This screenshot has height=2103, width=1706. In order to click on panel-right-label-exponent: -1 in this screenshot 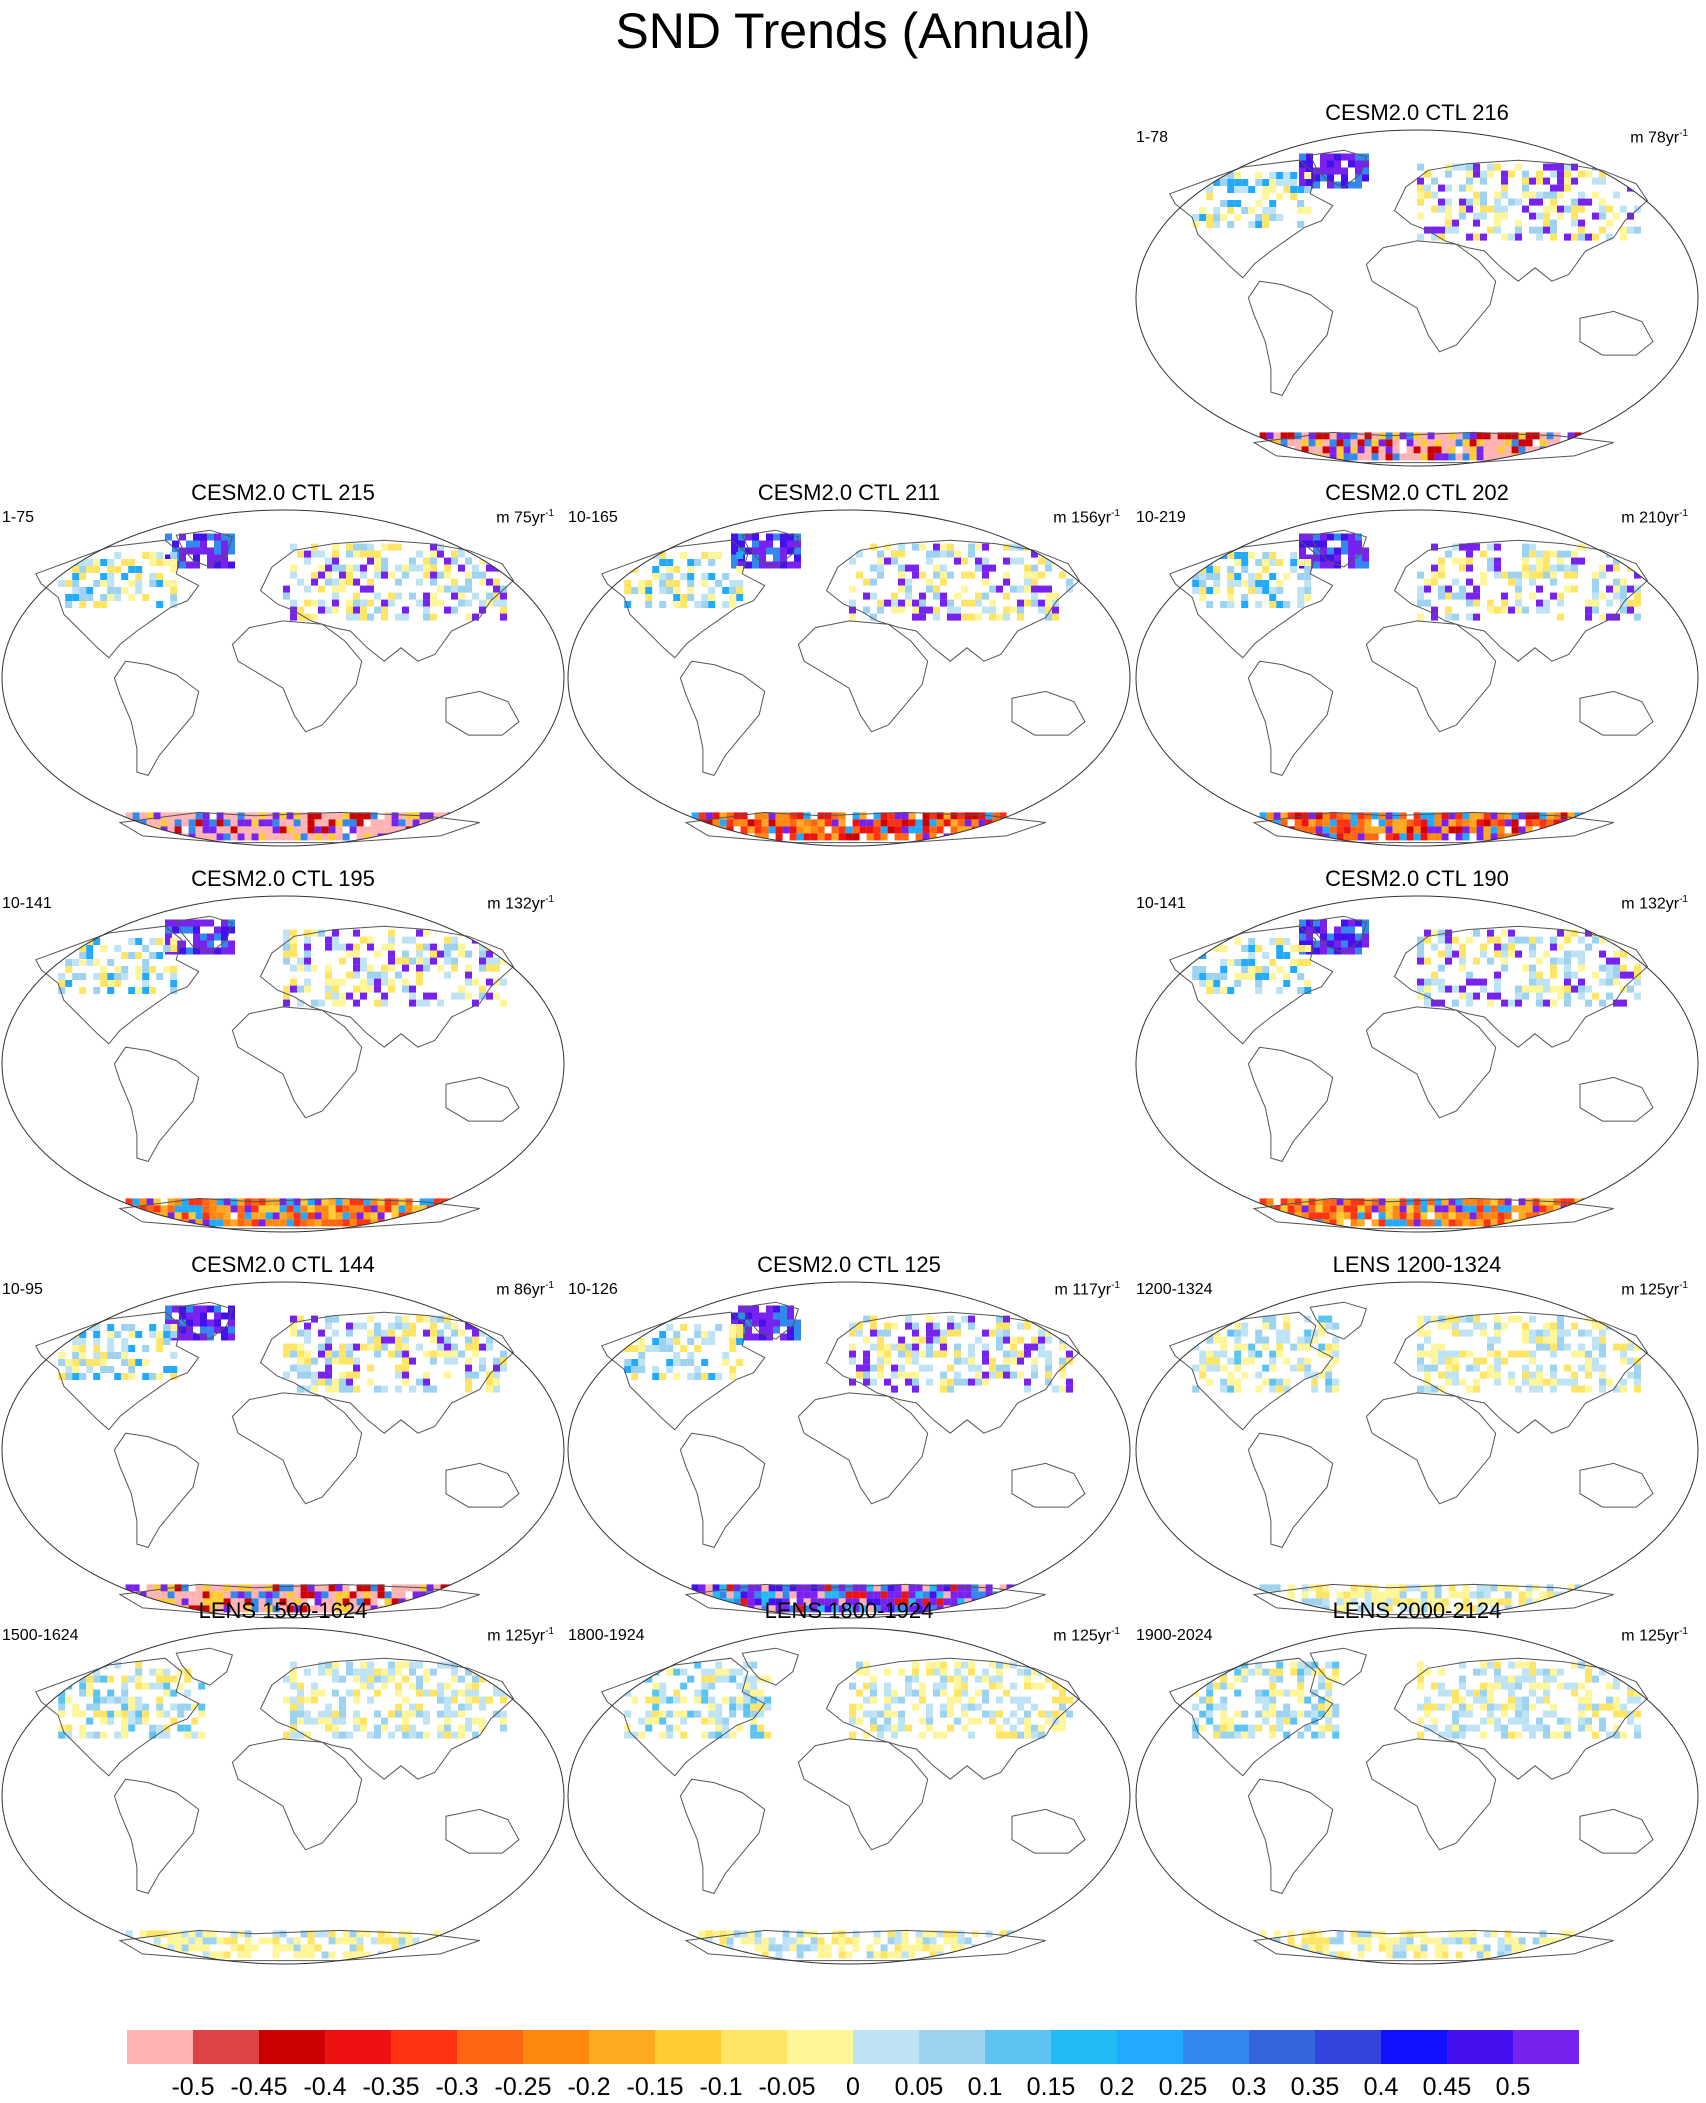, I will do `click(1115, 1285)`.